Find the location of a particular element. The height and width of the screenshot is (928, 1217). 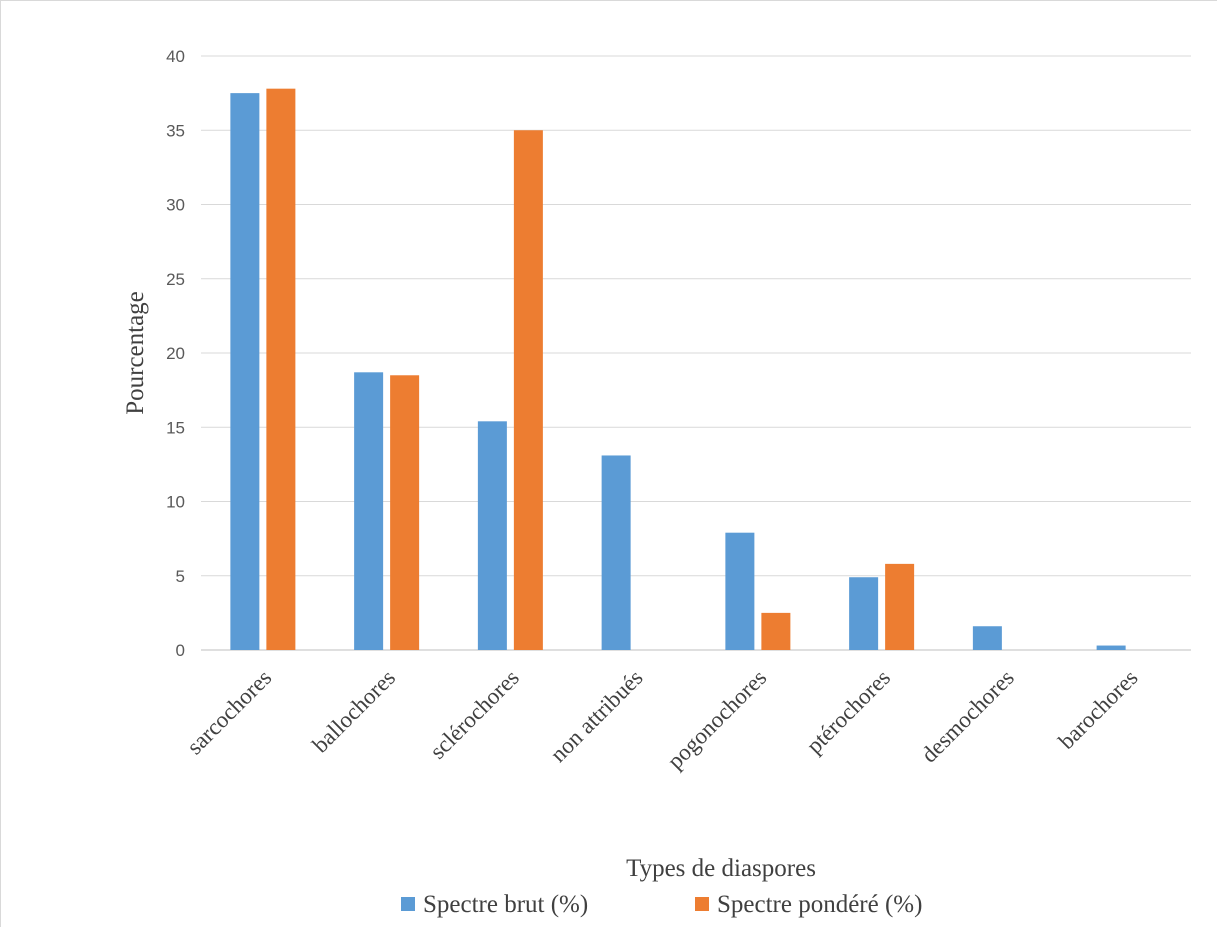

x-category-label: ptérochores is located at coordinates (849, 712).